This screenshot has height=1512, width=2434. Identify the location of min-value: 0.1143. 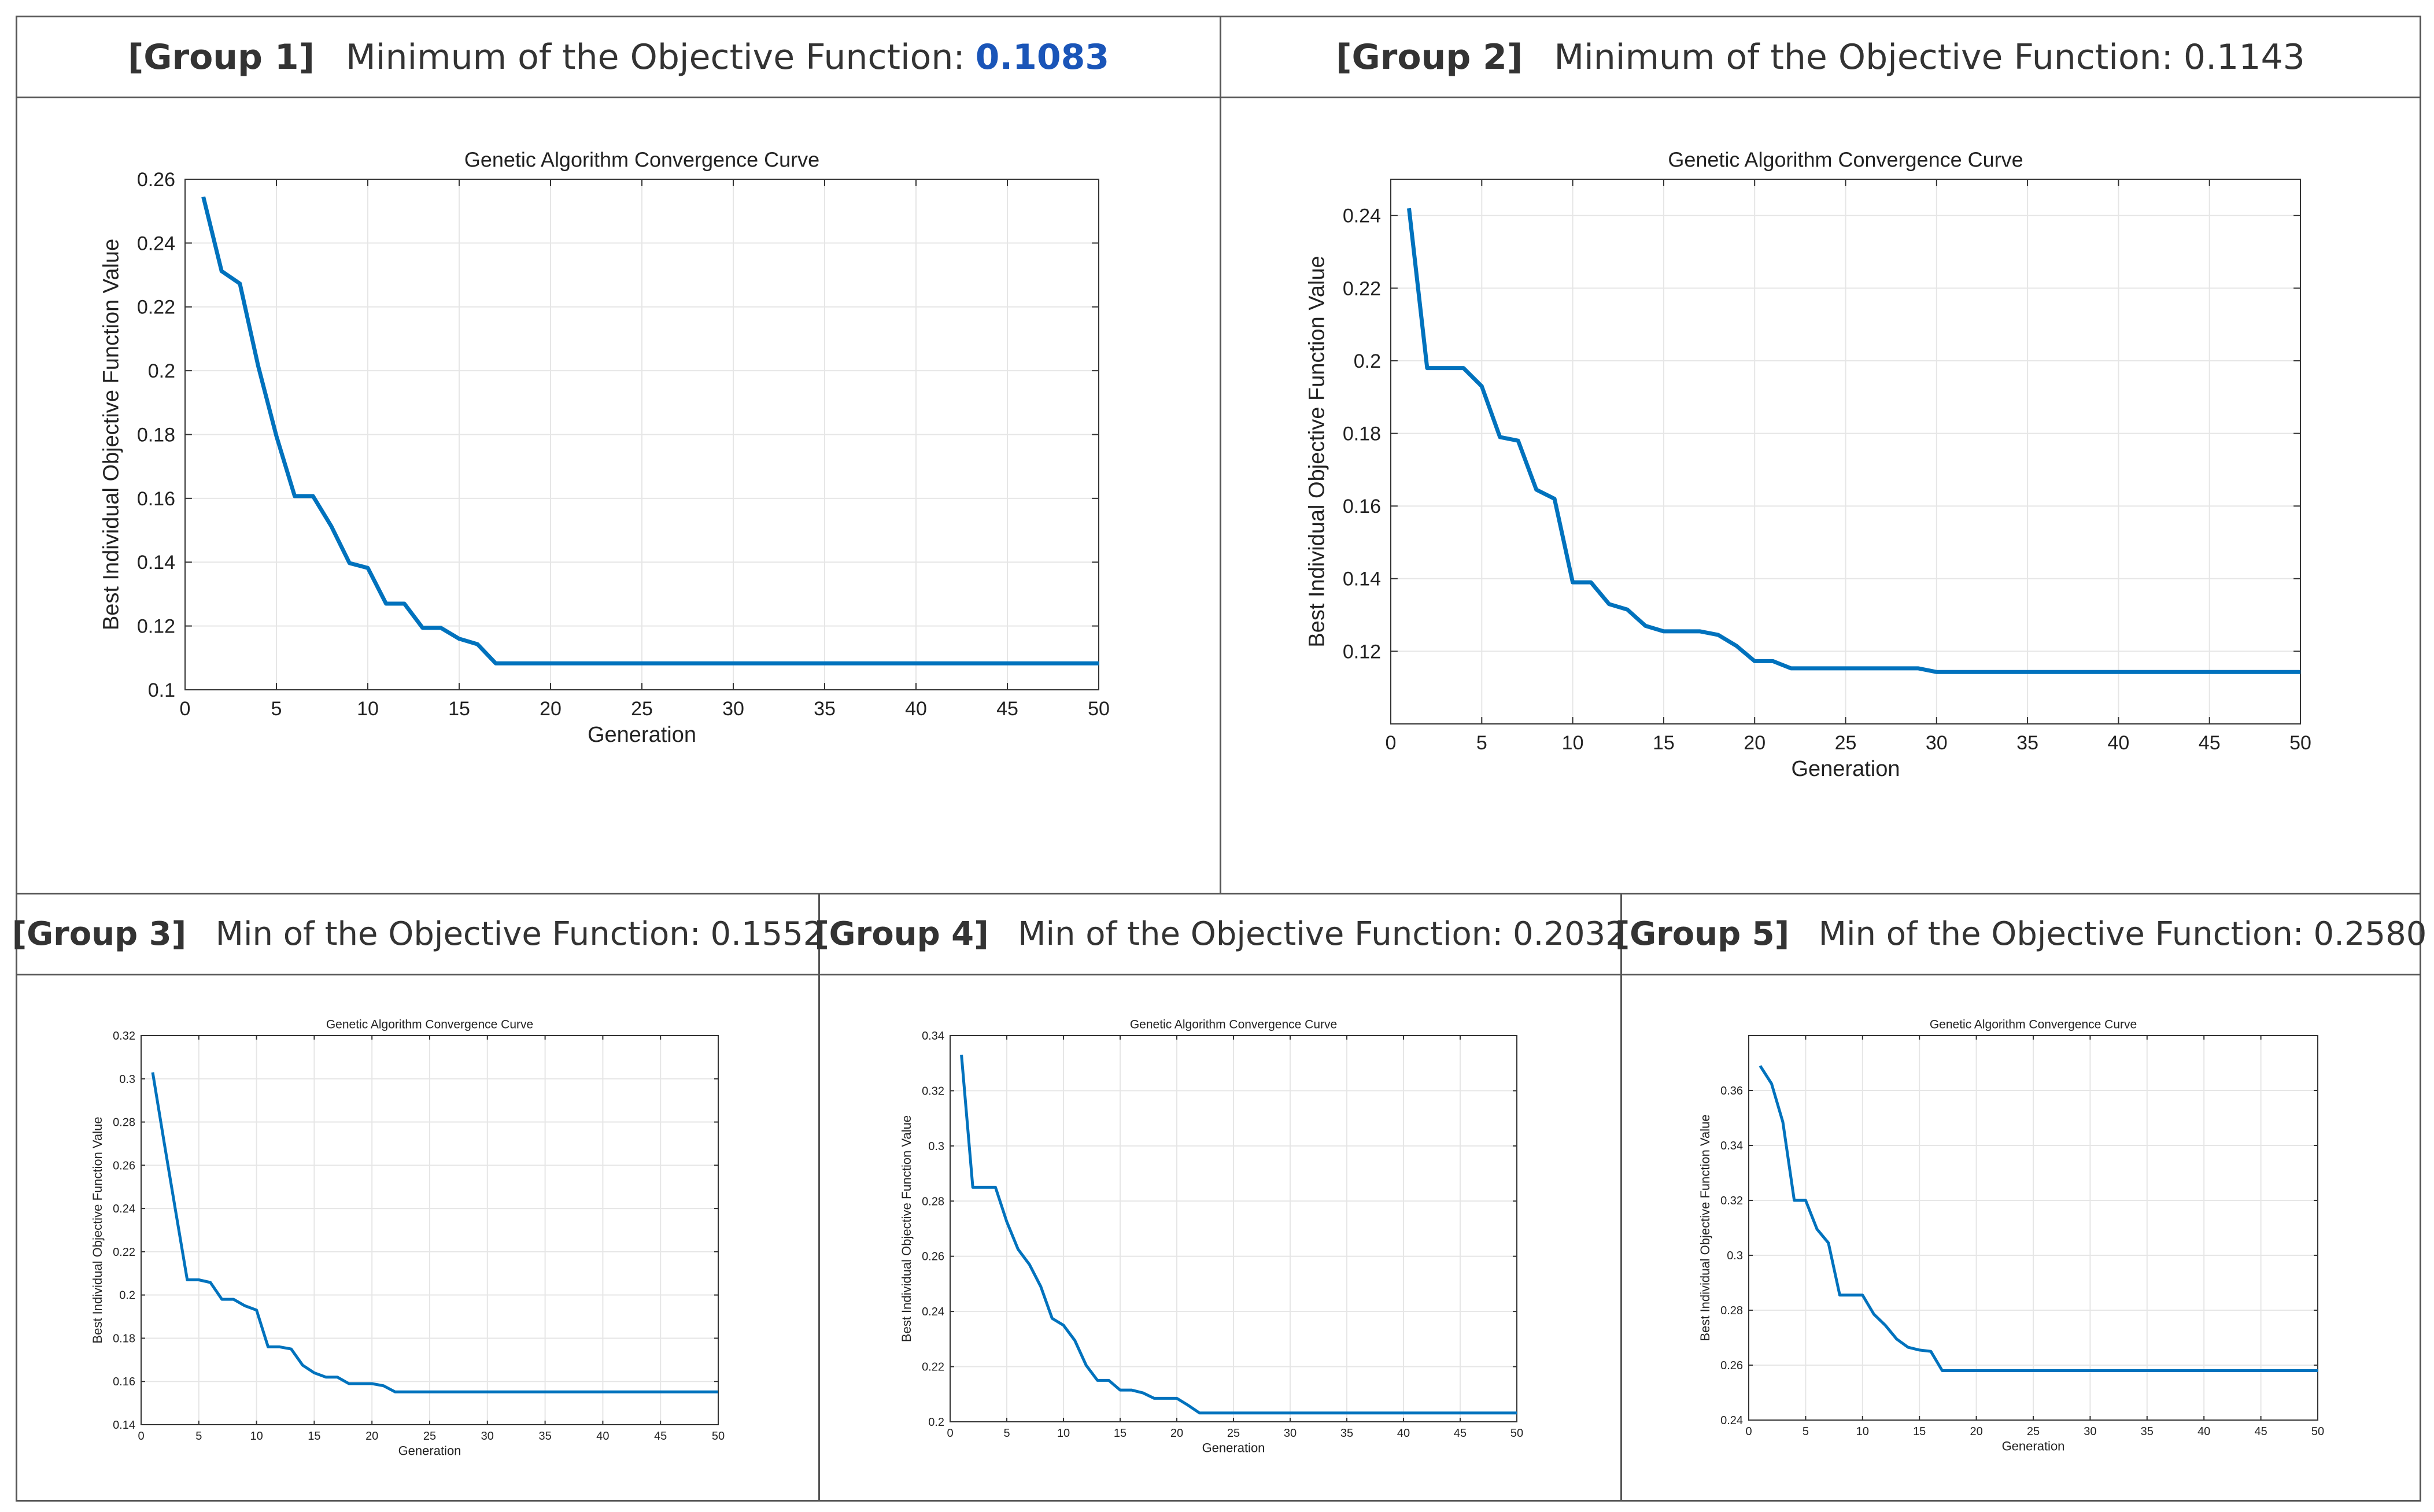
(2244, 56).